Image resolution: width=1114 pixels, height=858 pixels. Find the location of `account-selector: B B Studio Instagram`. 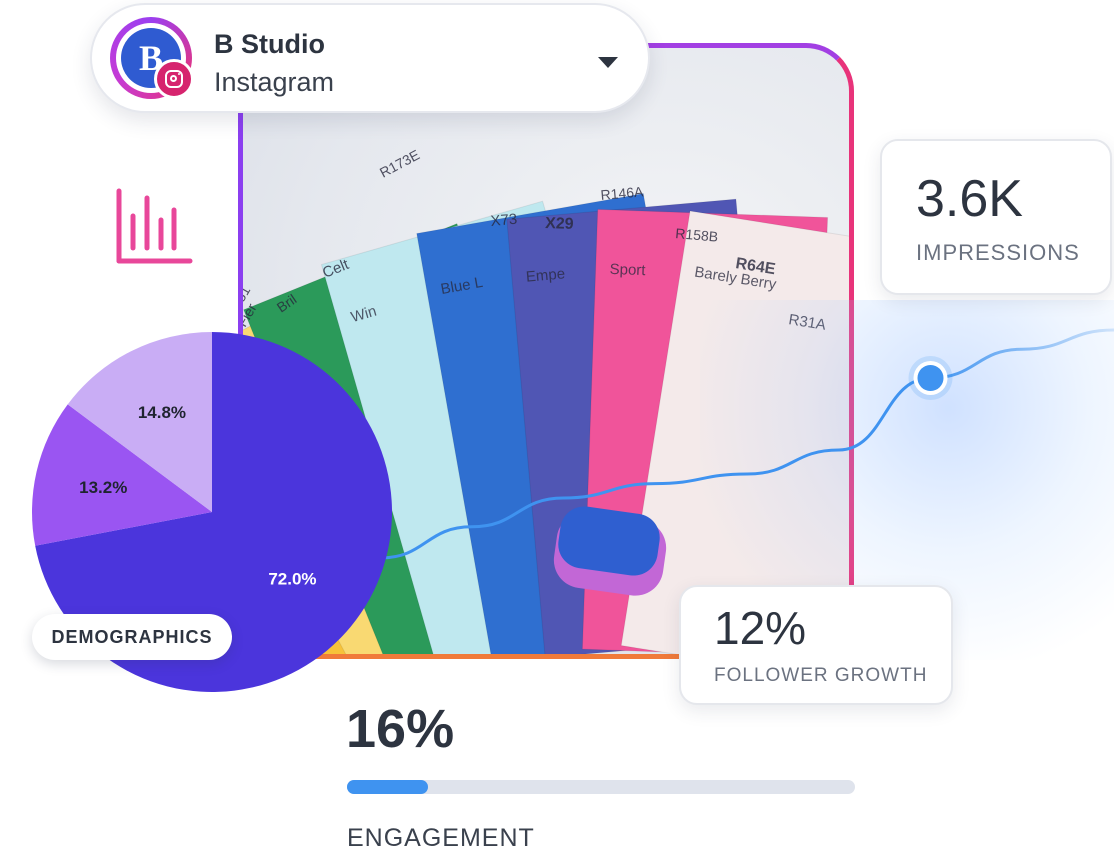

account-selector: B B Studio Instagram is located at coordinates (370, 58).